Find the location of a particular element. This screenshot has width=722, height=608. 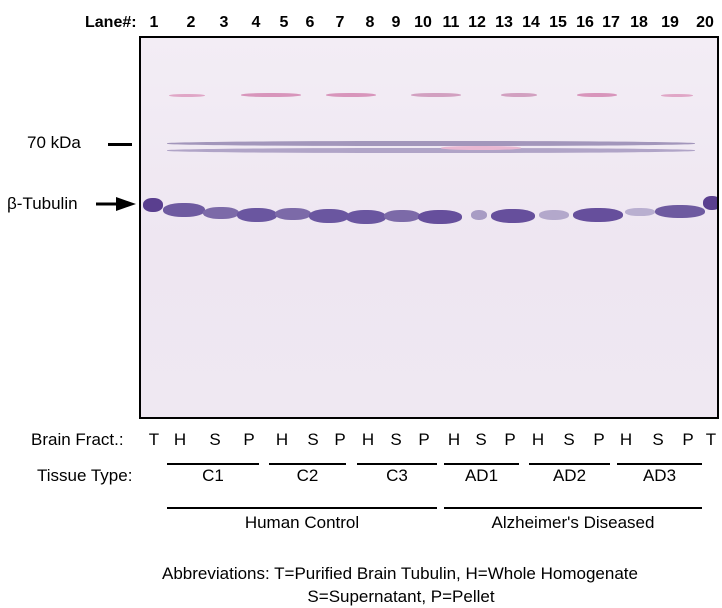

supergroup-label-alzheimers: Alzheimer's Diseased is located at coordinates (573, 522).